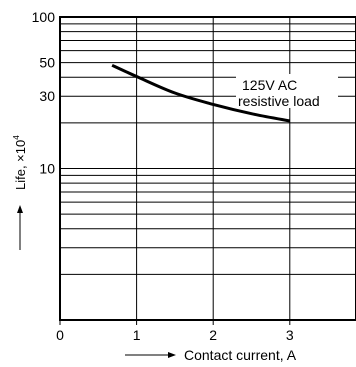  What do you see at coordinates (137, 335) in the screenshot?
I see `x-tick-label: 1` at bounding box center [137, 335].